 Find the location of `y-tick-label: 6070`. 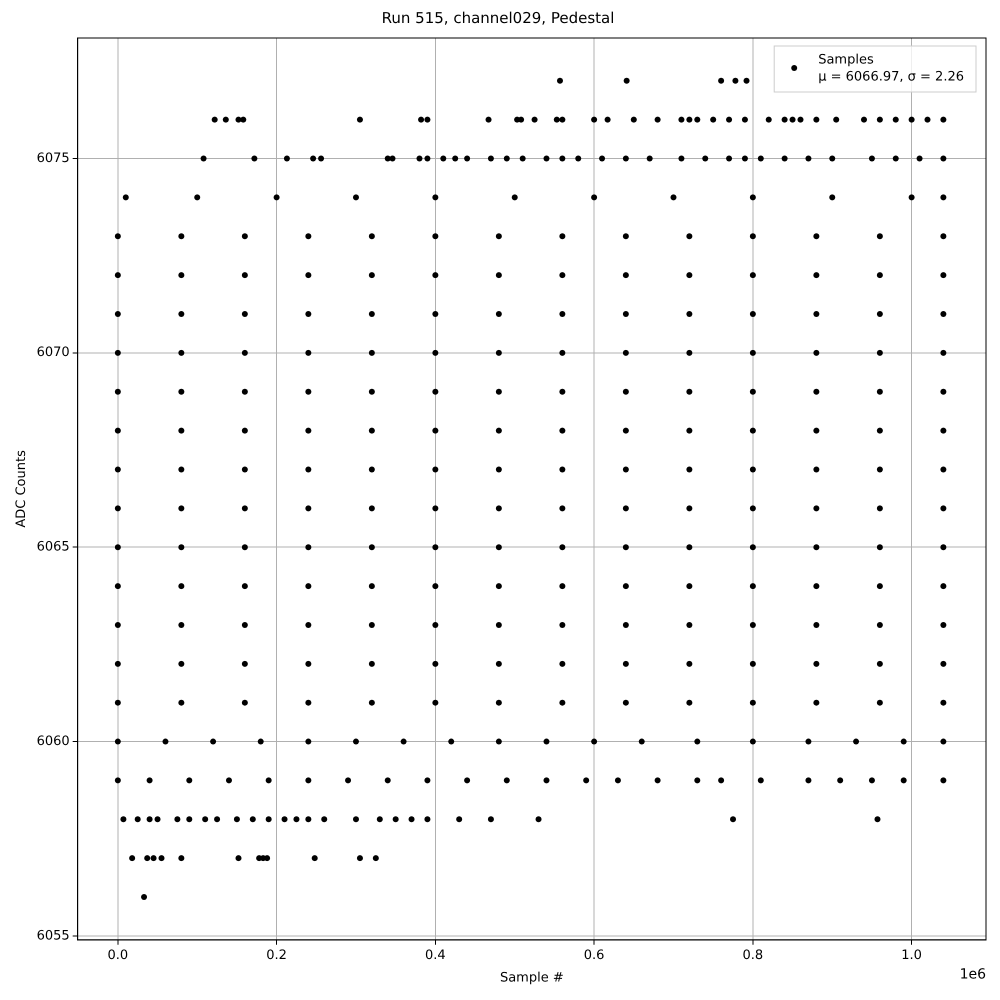

y-tick-label: 6070 is located at coordinates (53, 352).